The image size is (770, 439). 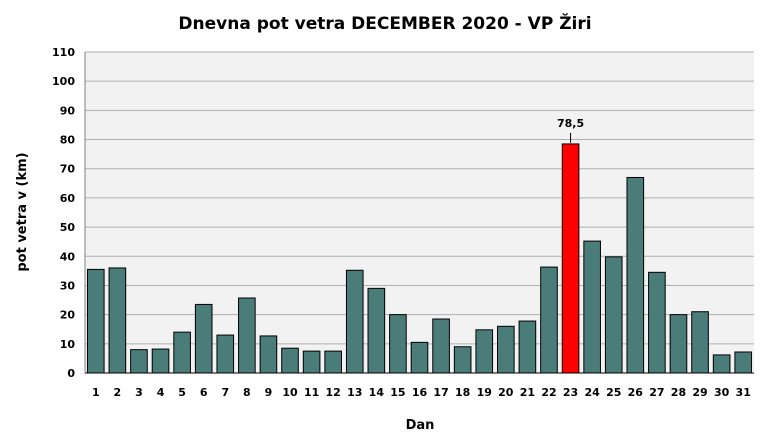 What do you see at coordinates (247, 392) in the screenshot?
I see `x-tick-label: 8` at bounding box center [247, 392].